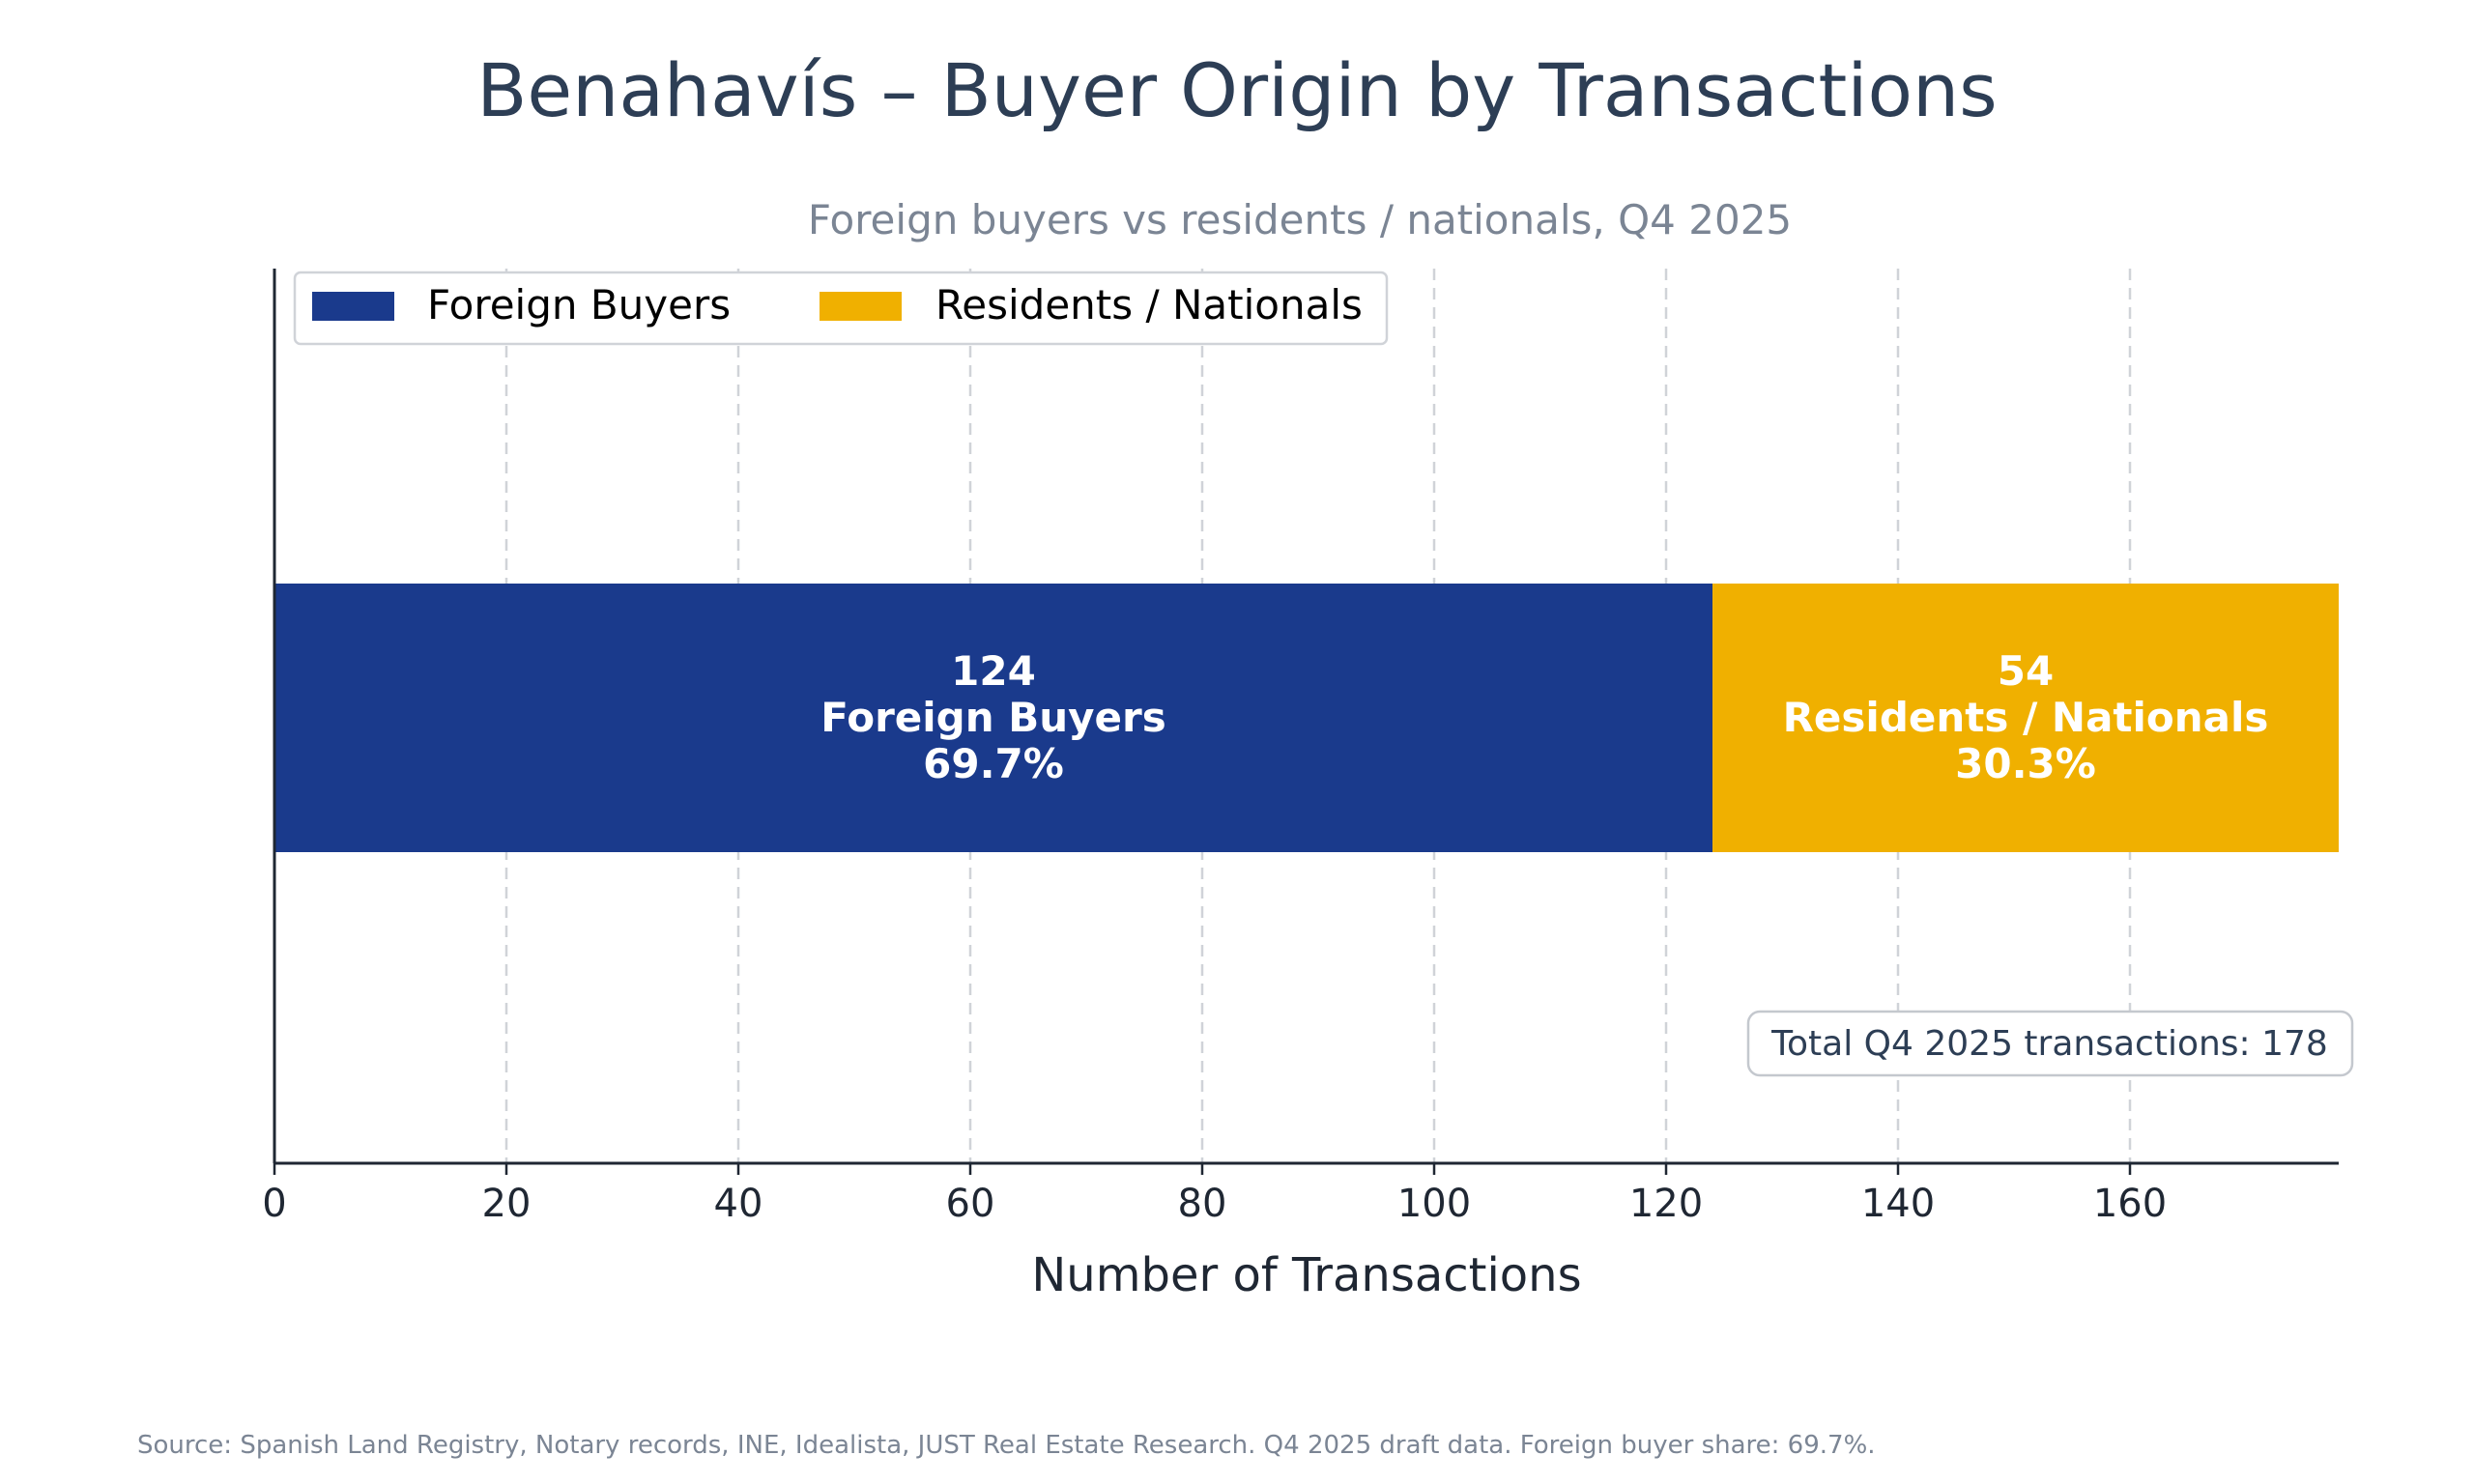 This screenshot has height=1484, width=2474. Describe the element at coordinates (971, 1204) in the screenshot. I see `x-tick-label: 60` at that location.